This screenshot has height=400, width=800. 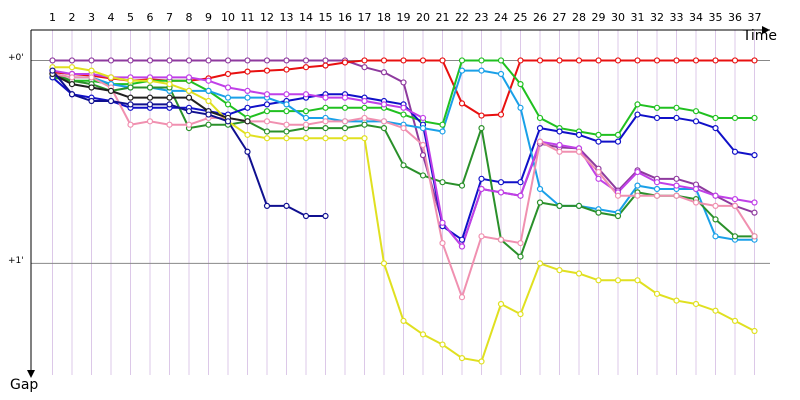 I want to click on x-tick-label: 15, so click(x=326, y=17).